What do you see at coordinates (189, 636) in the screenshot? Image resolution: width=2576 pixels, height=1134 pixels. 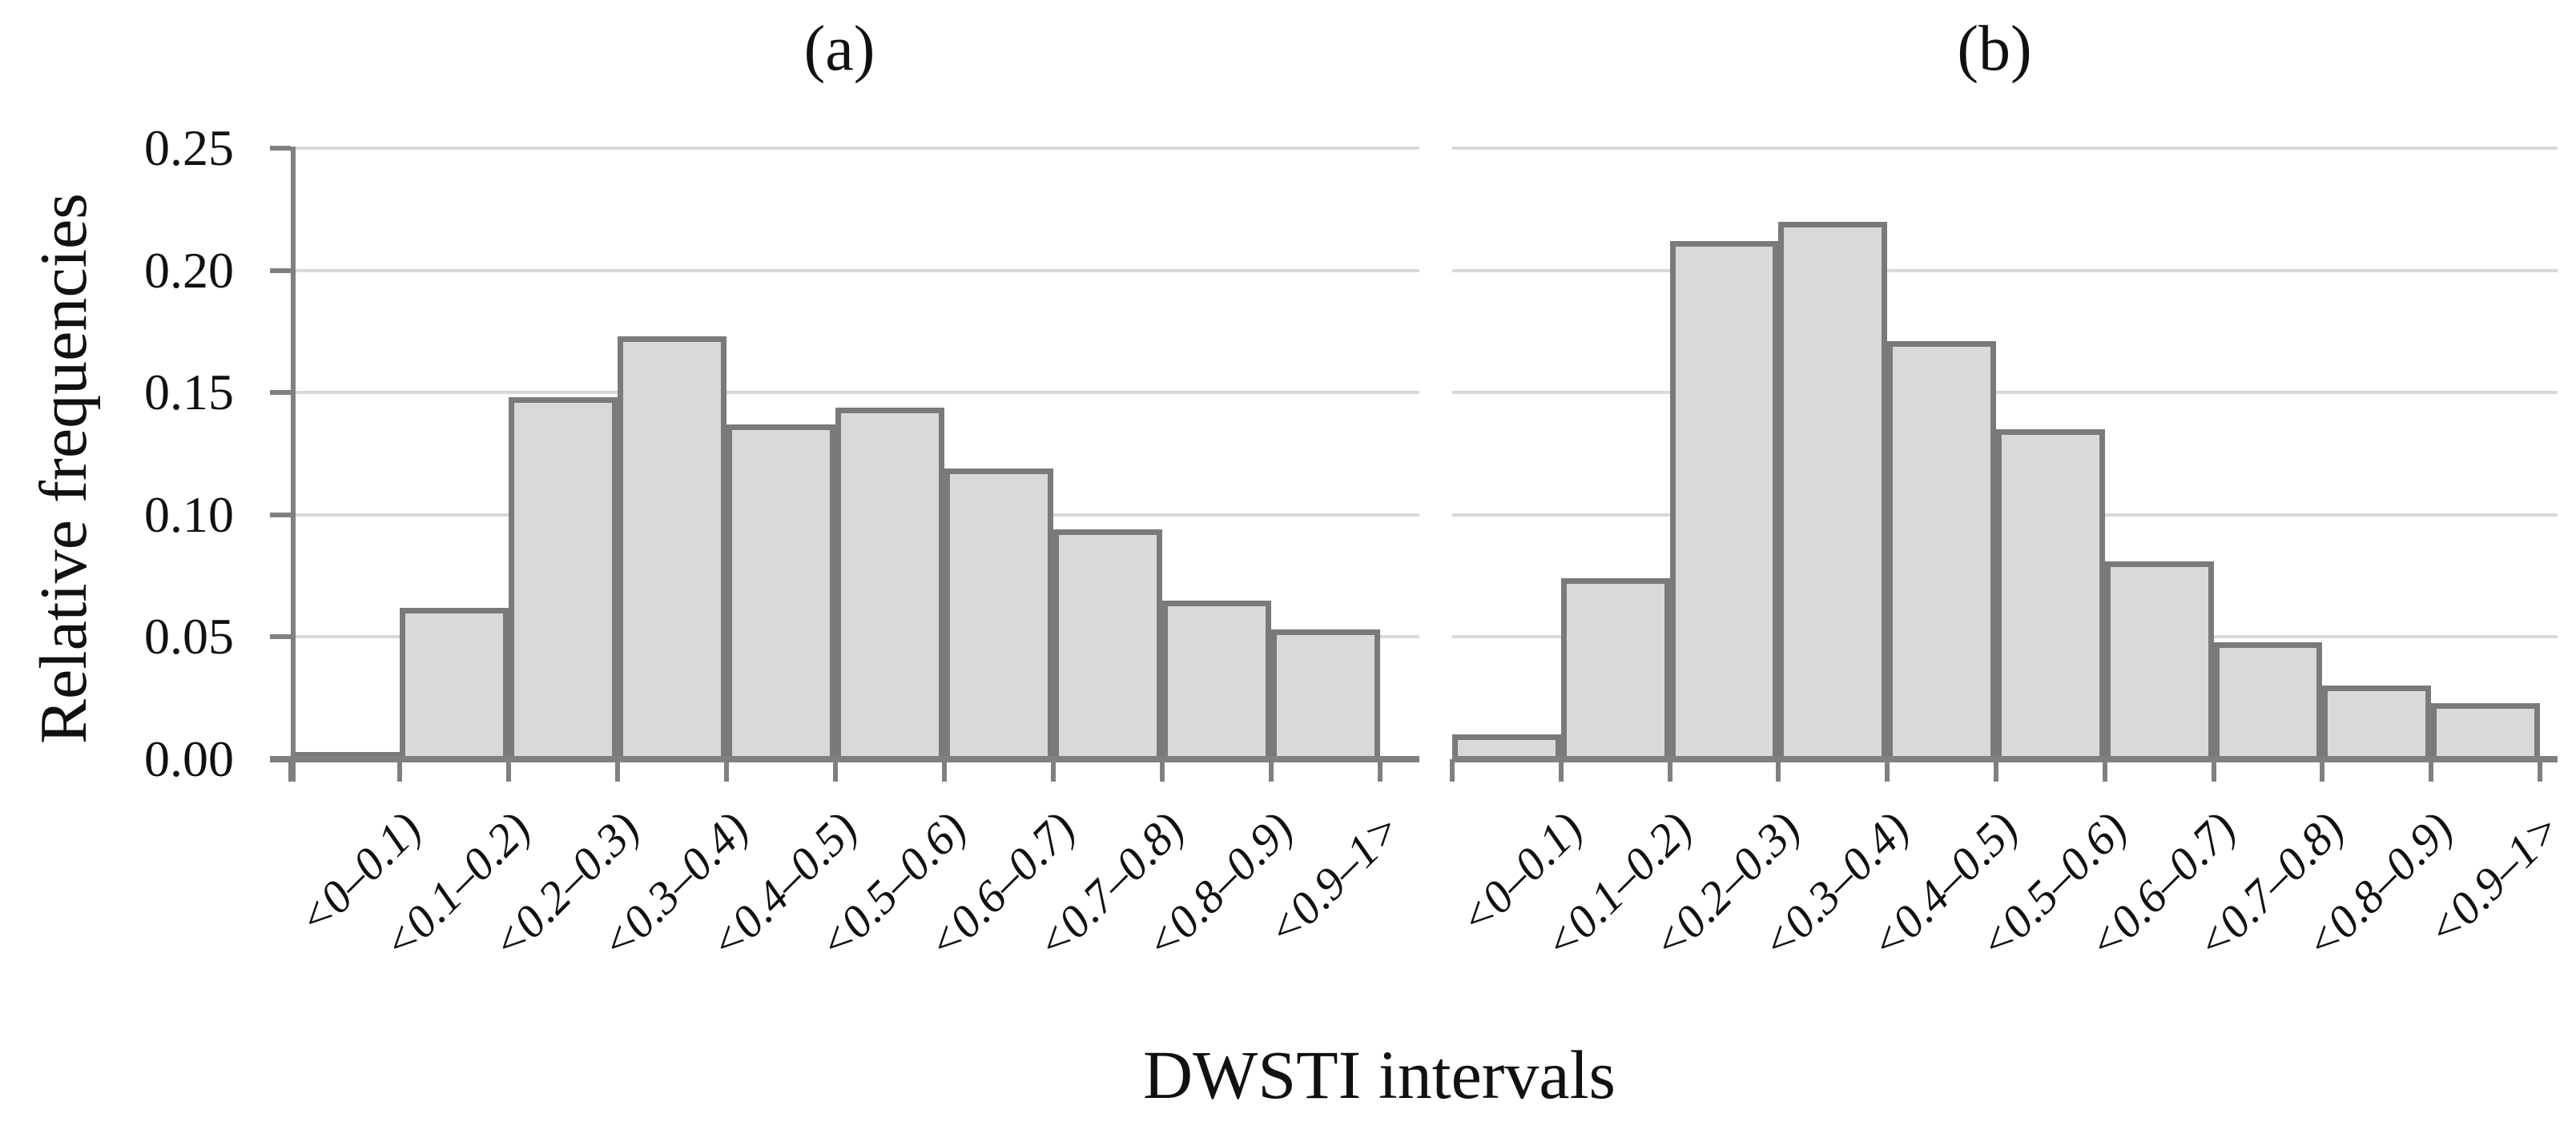 I see `y-tick-label-0.05: 0.05` at bounding box center [189, 636].